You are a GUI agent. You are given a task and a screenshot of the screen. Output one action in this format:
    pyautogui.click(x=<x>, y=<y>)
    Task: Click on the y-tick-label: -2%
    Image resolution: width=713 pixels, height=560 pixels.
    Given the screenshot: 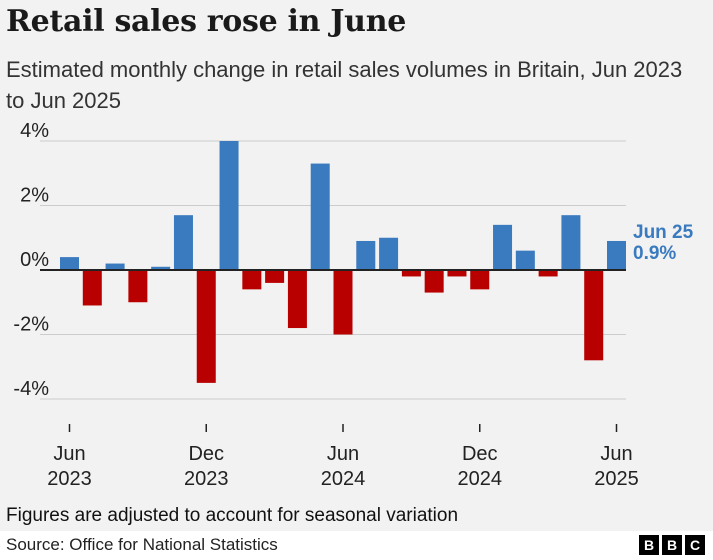 What is the action you would take?
    pyautogui.click(x=31, y=325)
    